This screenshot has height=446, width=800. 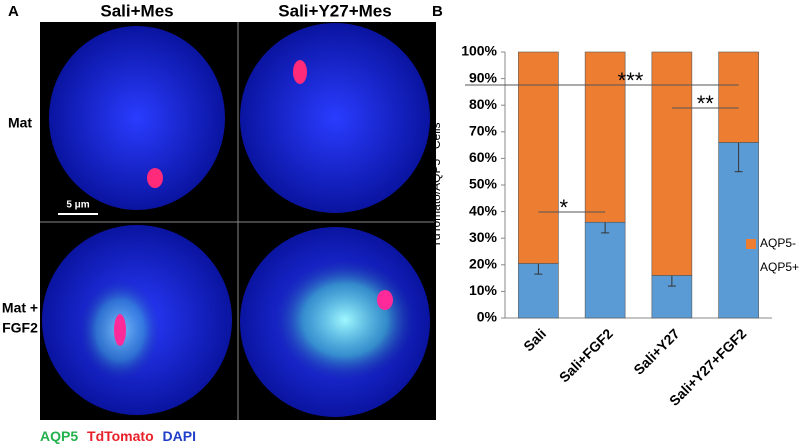 What do you see at coordinates (483, 104) in the screenshot?
I see `y-tick-label: 80%` at bounding box center [483, 104].